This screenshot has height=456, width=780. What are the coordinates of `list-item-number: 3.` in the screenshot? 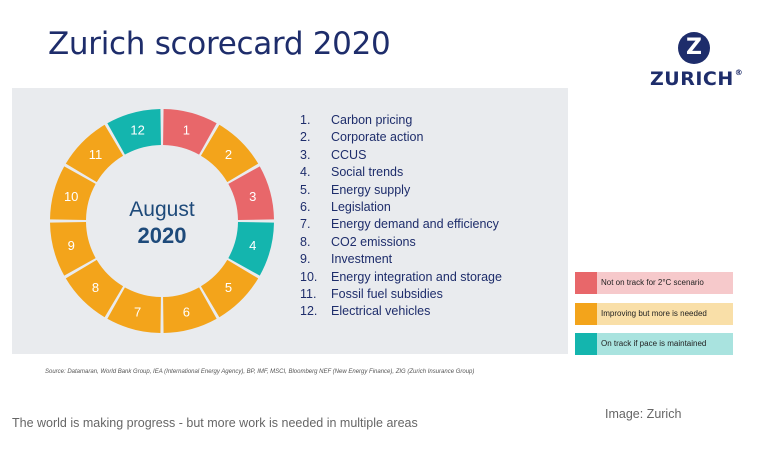 It's located at (305, 154).